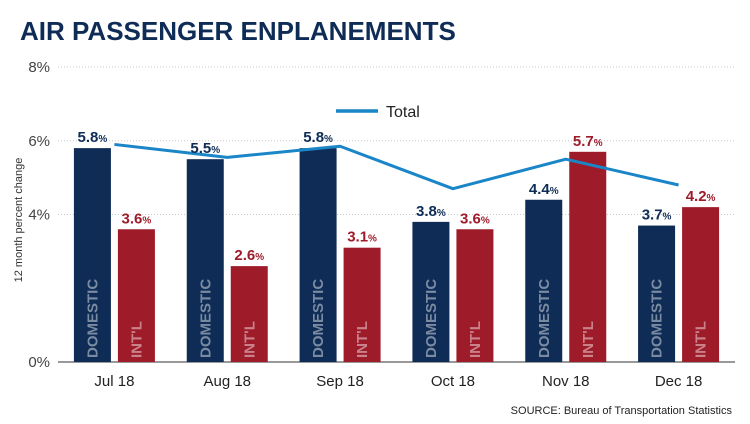  What do you see at coordinates (362, 237) in the screenshot?
I see `data-label: 3.1%` at bounding box center [362, 237].